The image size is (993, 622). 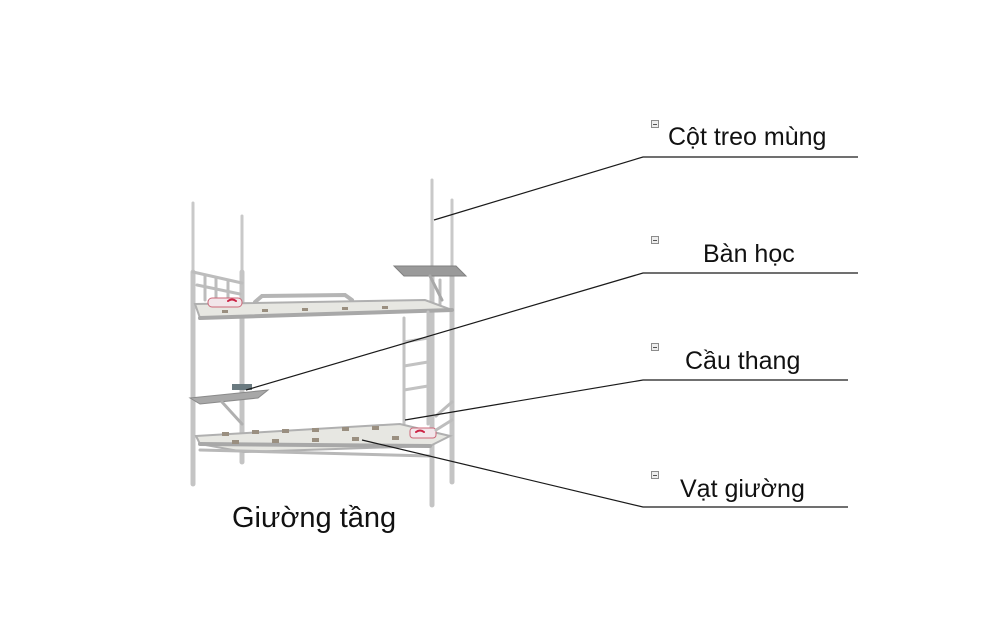 I want to click on diagram-caption: Giường tầng, so click(x=314, y=518).